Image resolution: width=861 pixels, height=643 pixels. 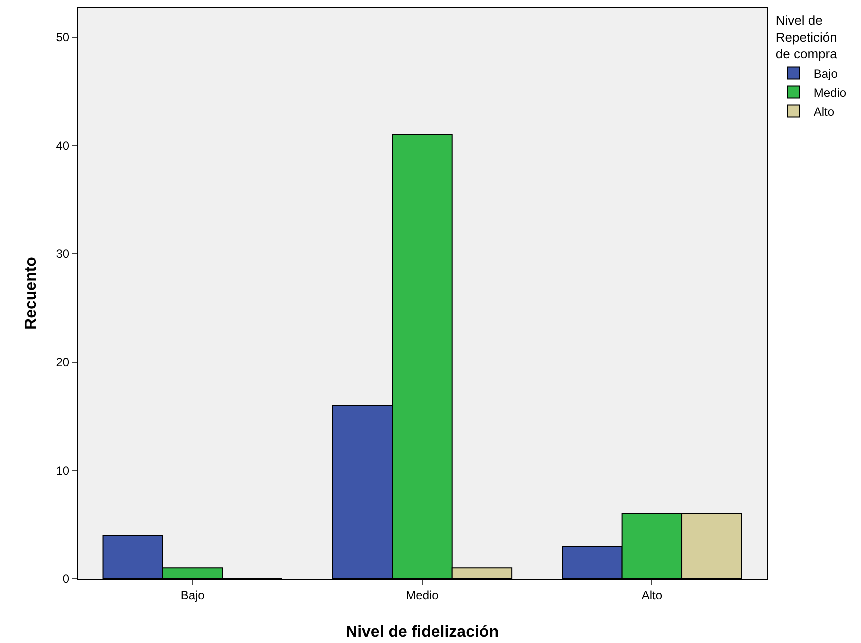 What do you see at coordinates (422, 632) in the screenshot?
I see `x-axis-title: Nivel de fidelización` at bounding box center [422, 632].